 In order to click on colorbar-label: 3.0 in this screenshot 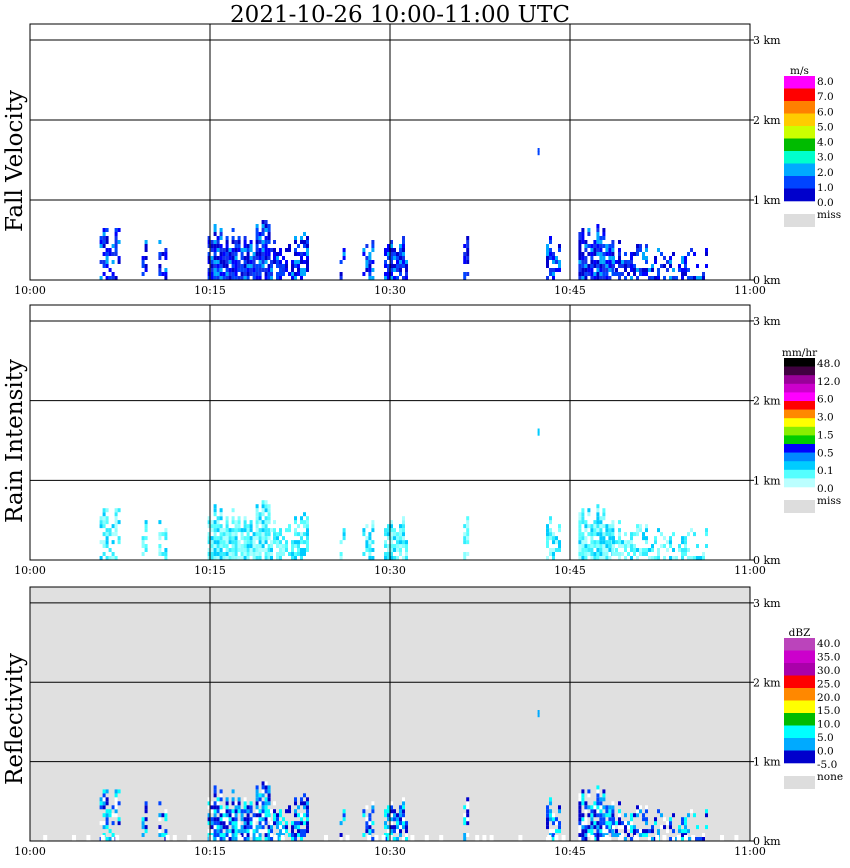, I will do `click(825, 418)`.